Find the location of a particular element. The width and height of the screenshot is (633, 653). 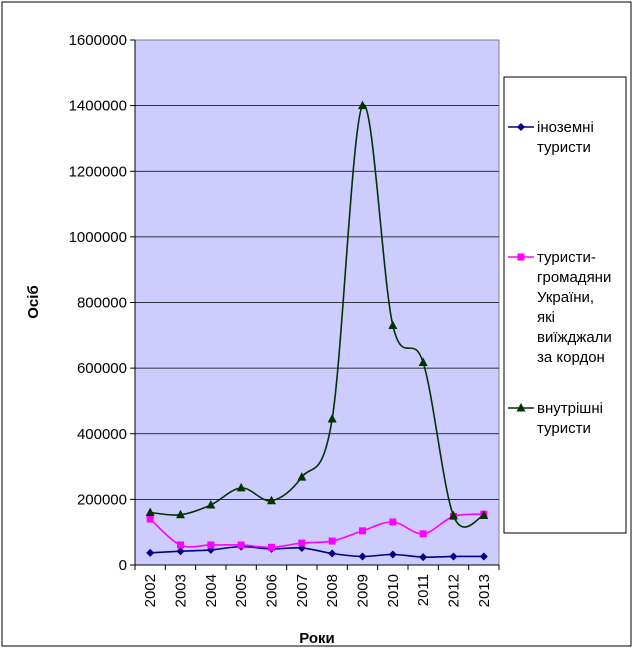

x-axis-title: Роки is located at coordinates (317, 638).